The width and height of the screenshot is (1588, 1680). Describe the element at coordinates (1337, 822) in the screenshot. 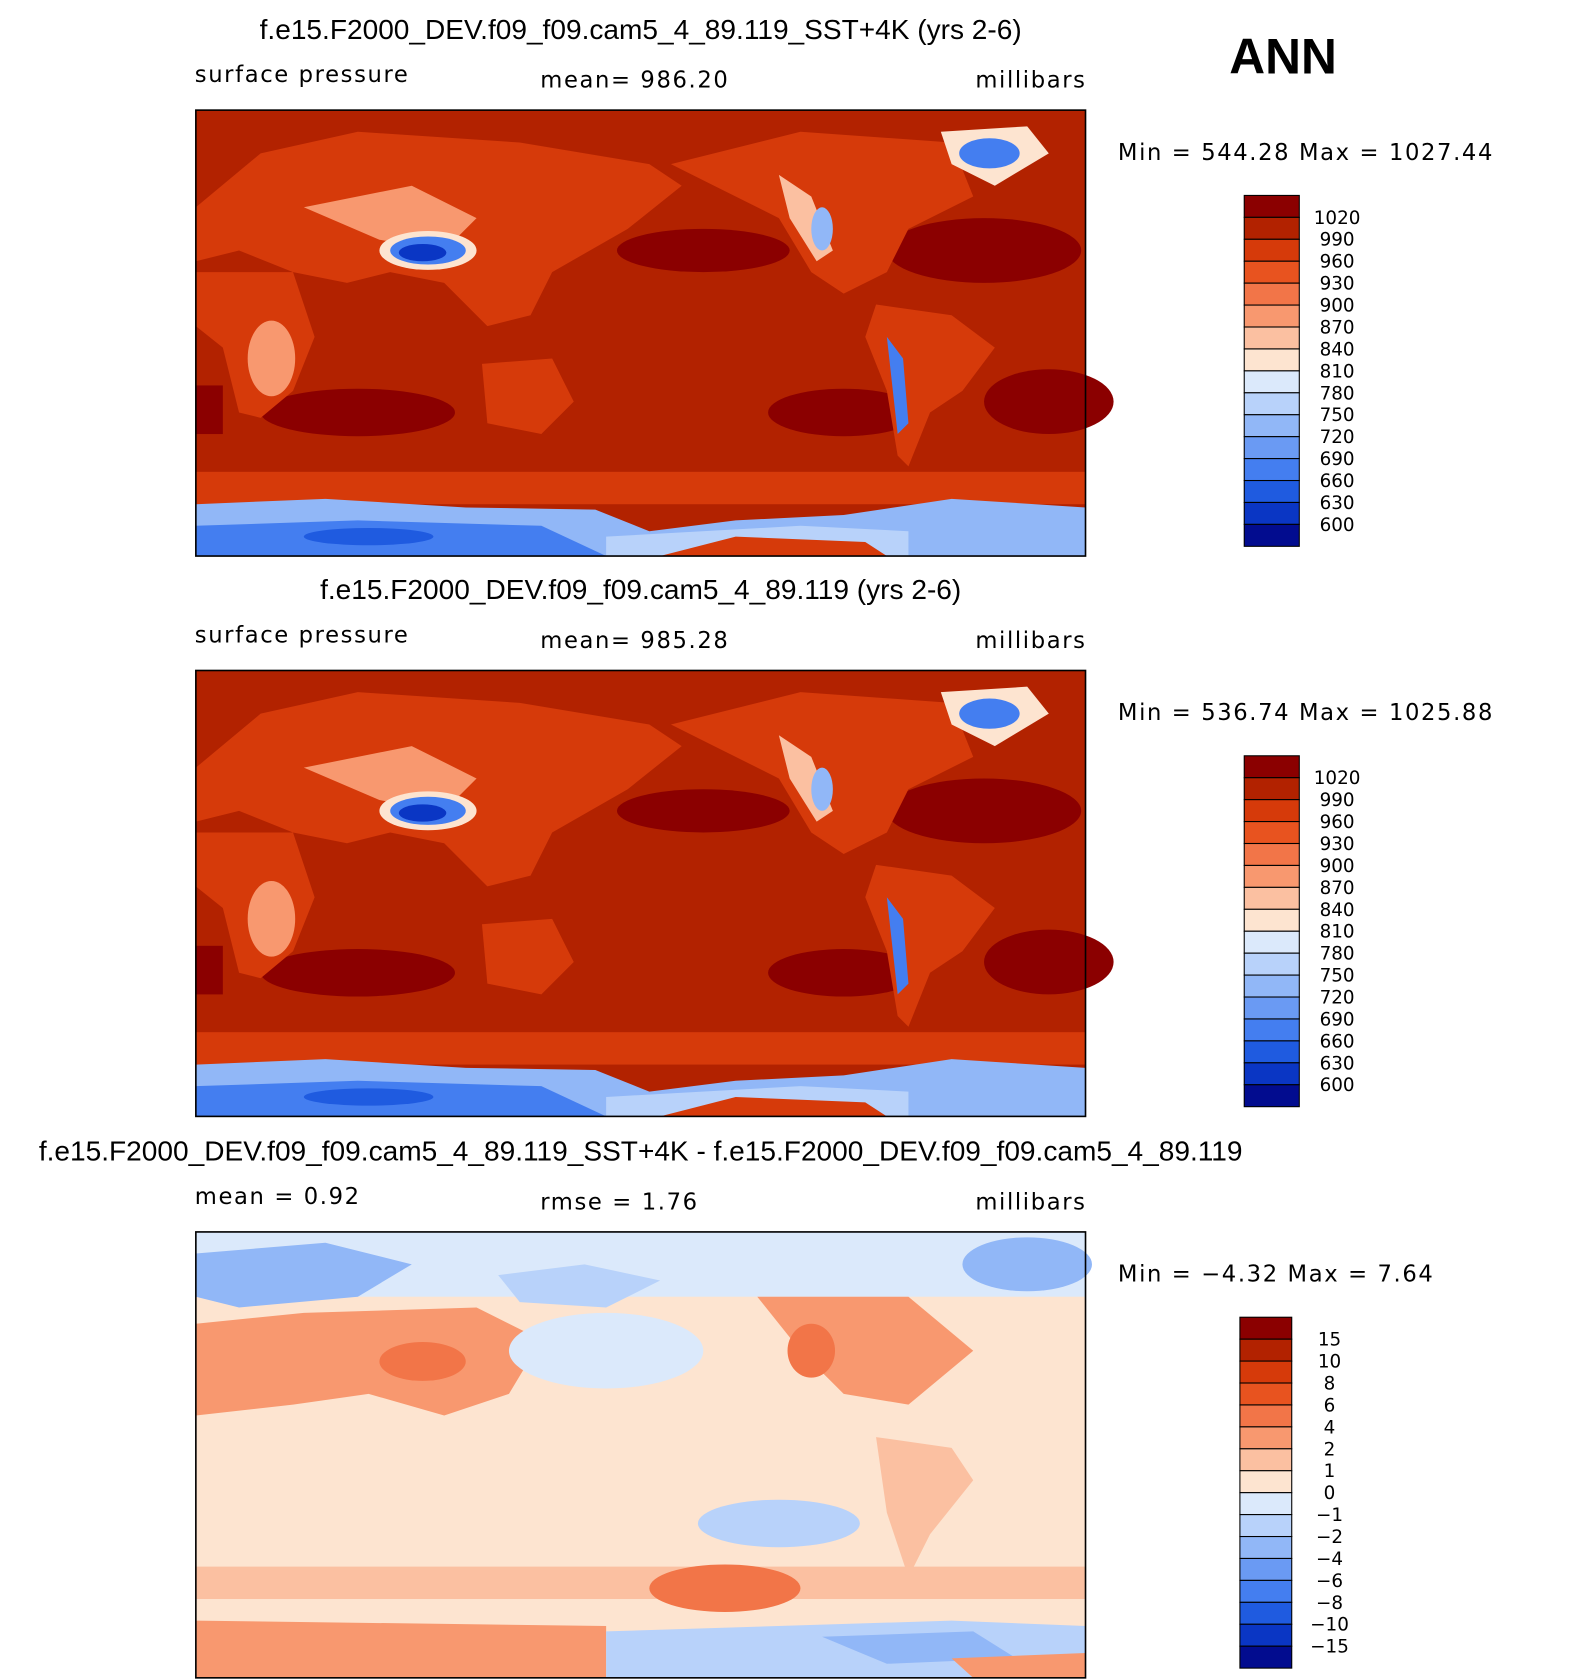

I see `colorbar-label: 960` at that location.